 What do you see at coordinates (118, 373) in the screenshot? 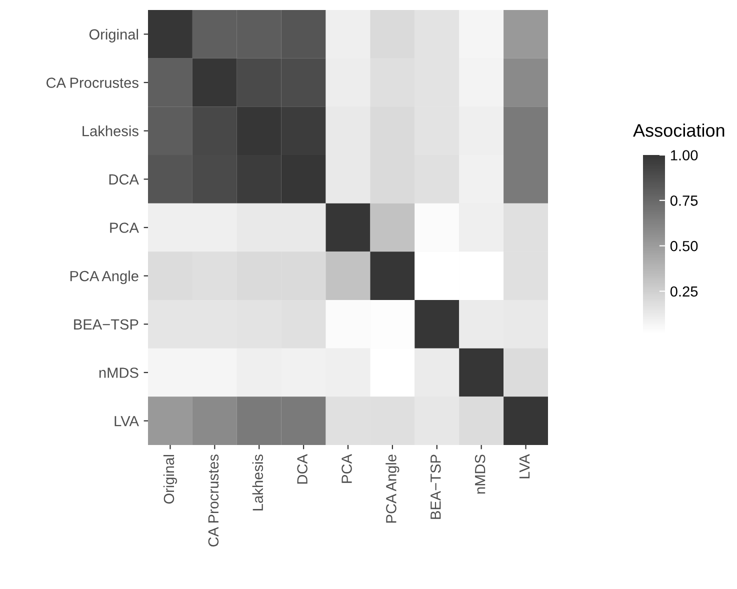
I see `y-tick-label: nMDS` at bounding box center [118, 373].